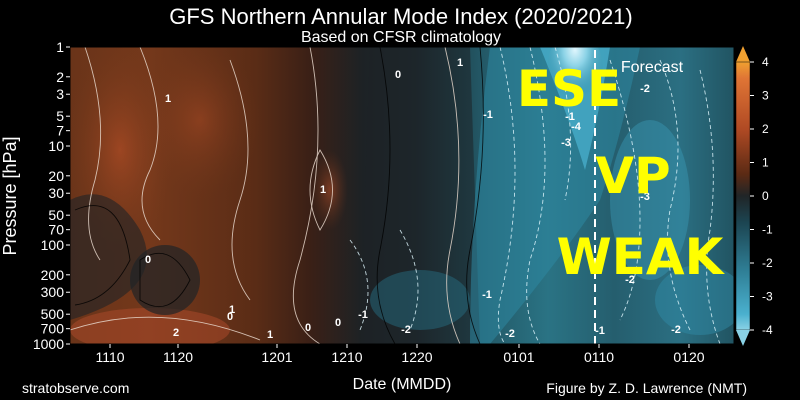 Image resolution: width=800 pixels, height=400 pixels. I want to click on colorbar-tick-label: 1, so click(765, 163).